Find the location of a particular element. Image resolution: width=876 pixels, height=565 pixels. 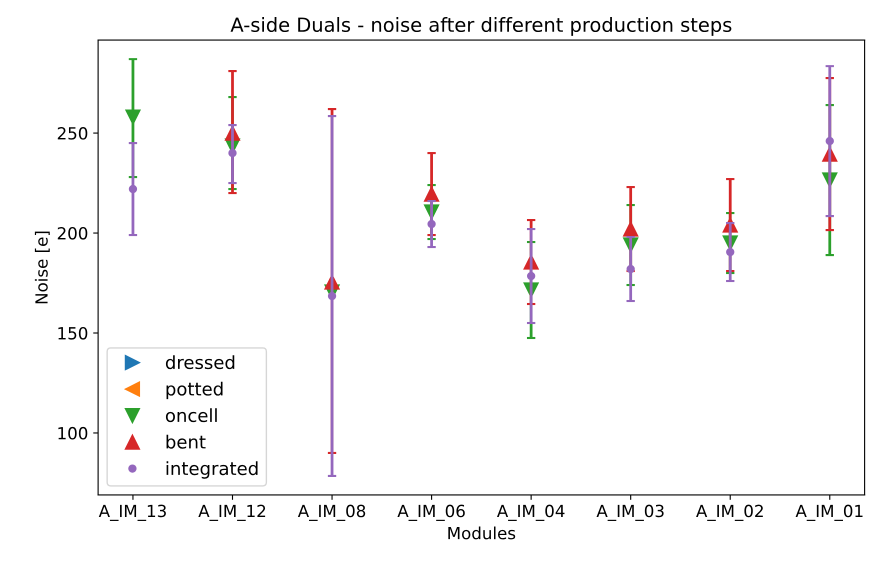

y-axis-title: Noise [e] is located at coordinates (42, 268).